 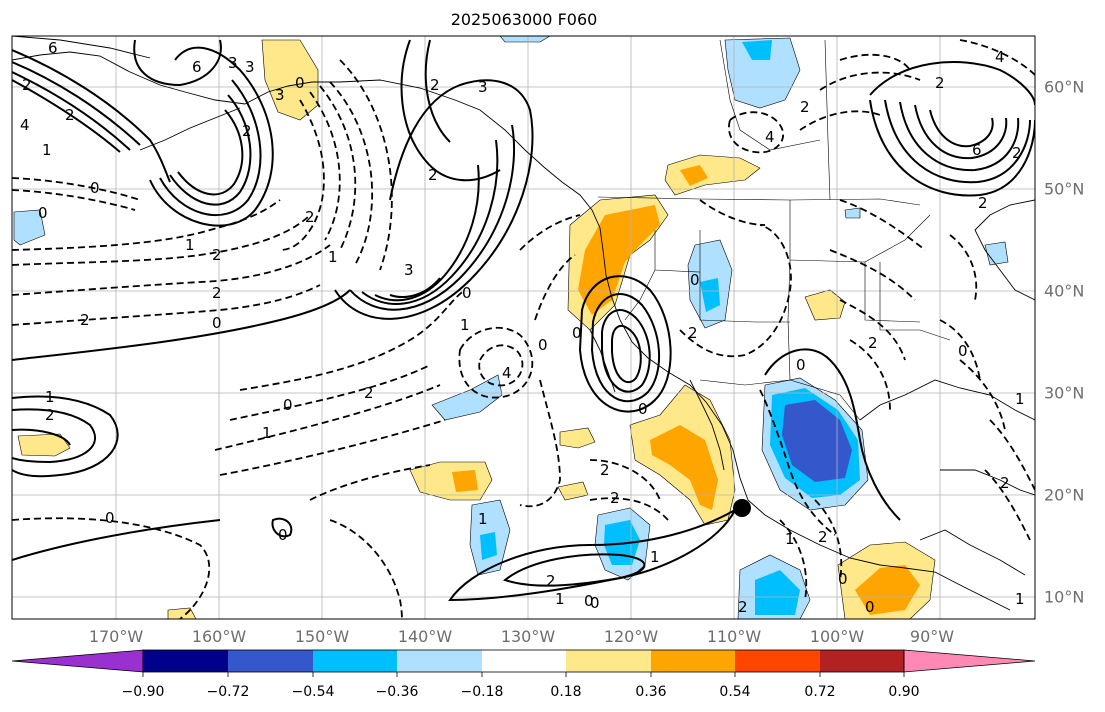 What do you see at coordinates (1064, 291) in the screenshot?
I see `lat-label: 40°N` at bounding box center [1064, 291].